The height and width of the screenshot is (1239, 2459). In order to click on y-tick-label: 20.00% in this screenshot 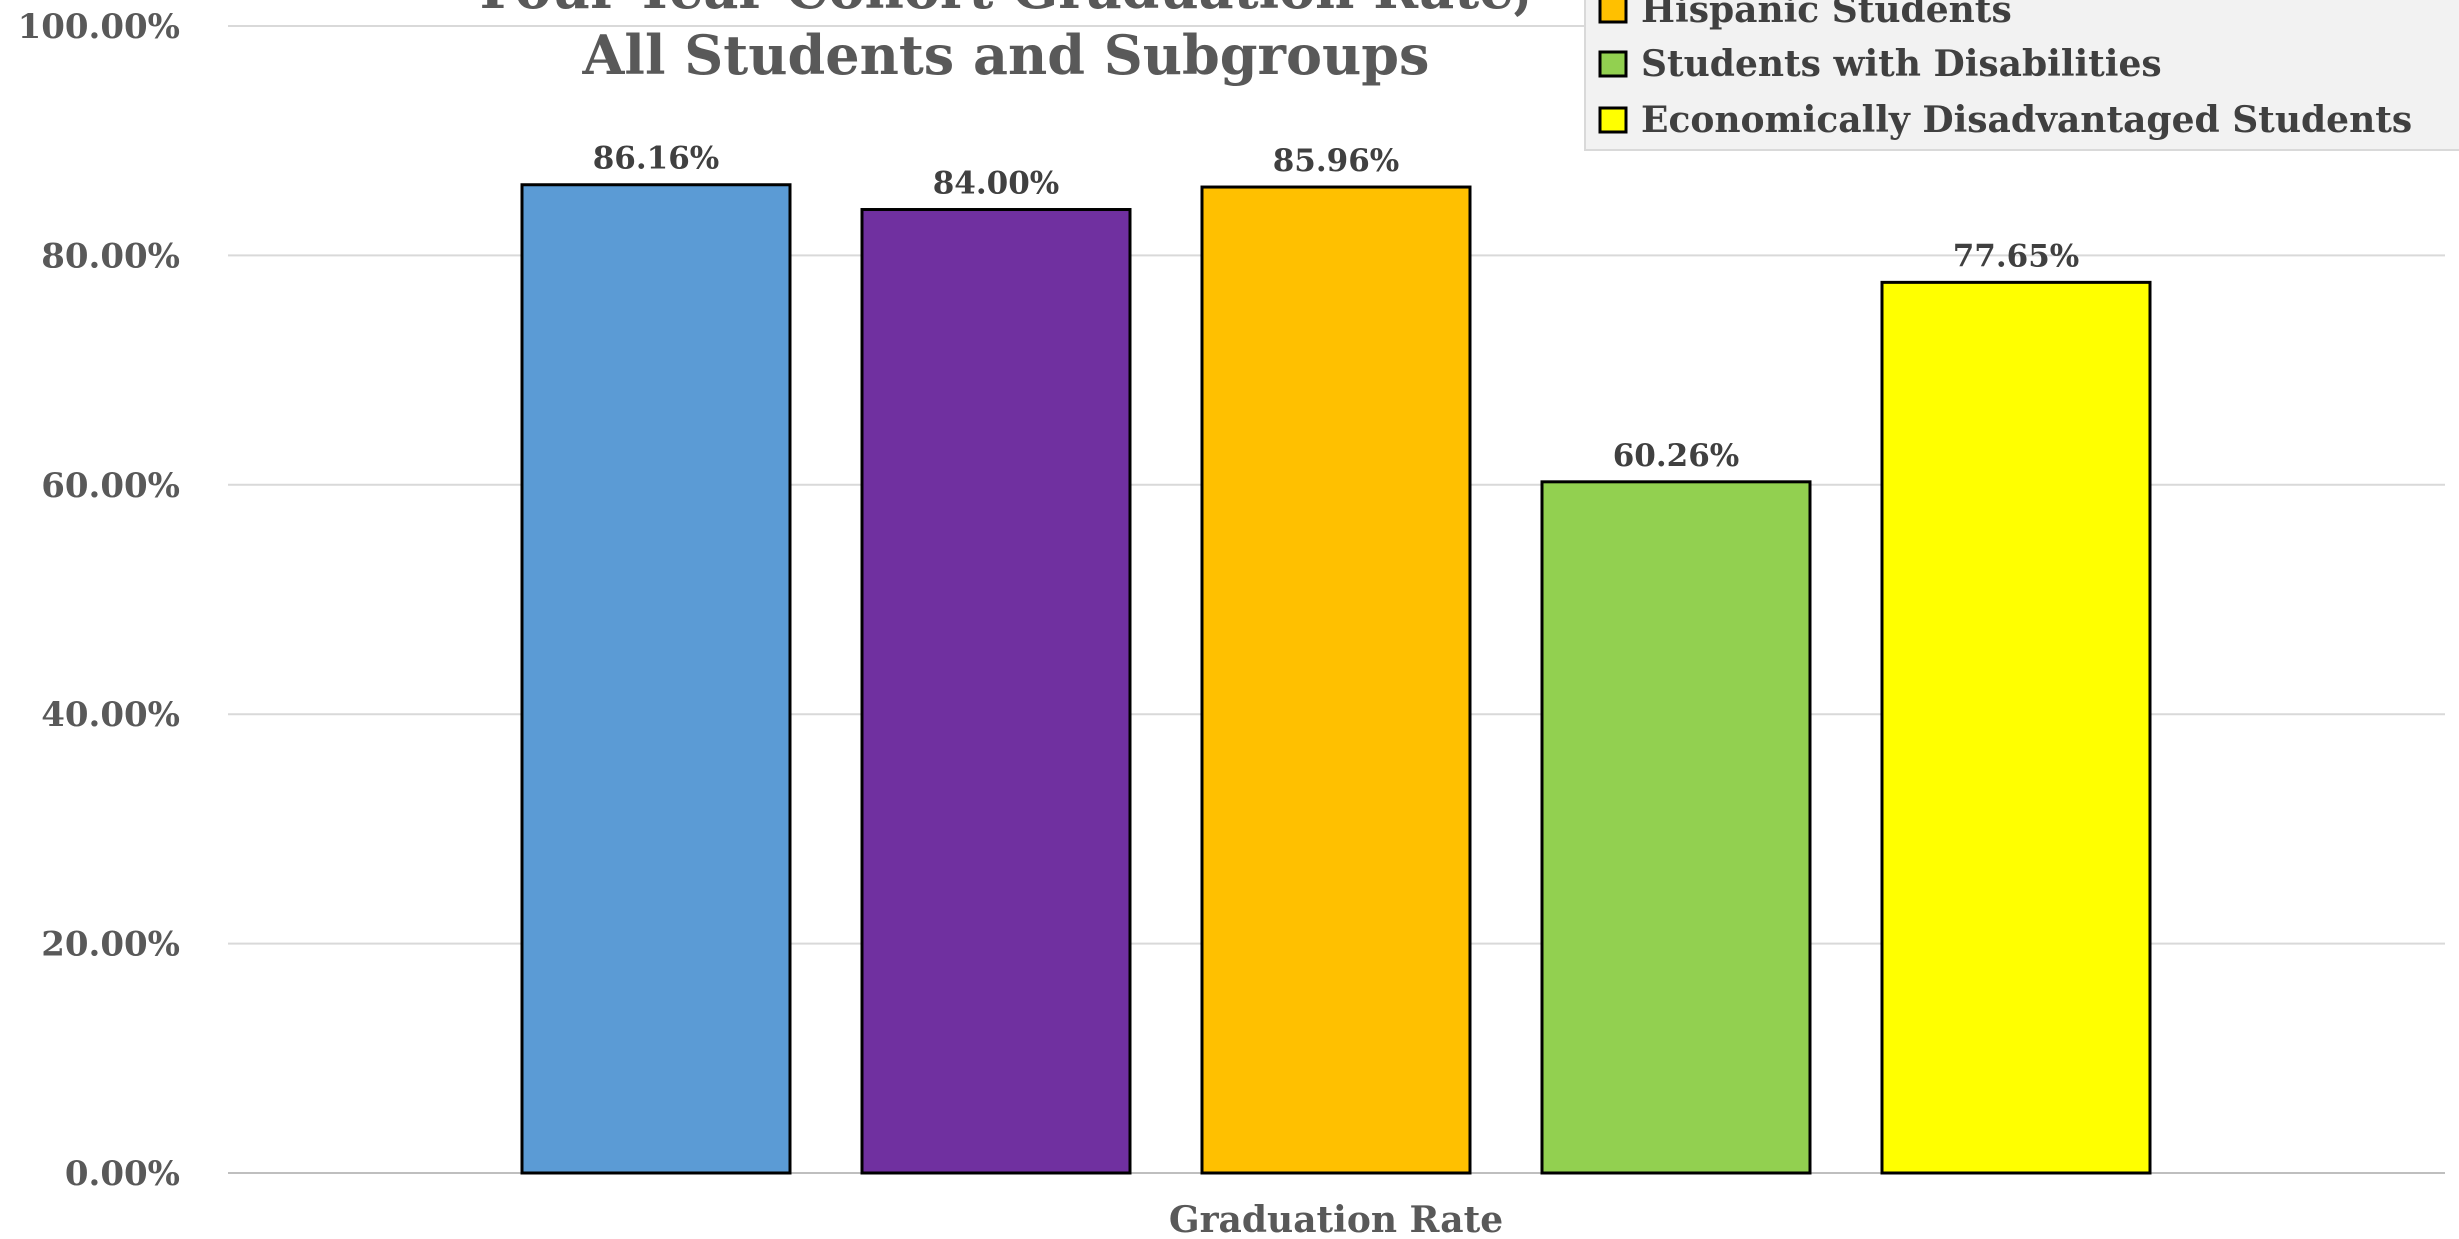, I will do `click(110, 945)`.